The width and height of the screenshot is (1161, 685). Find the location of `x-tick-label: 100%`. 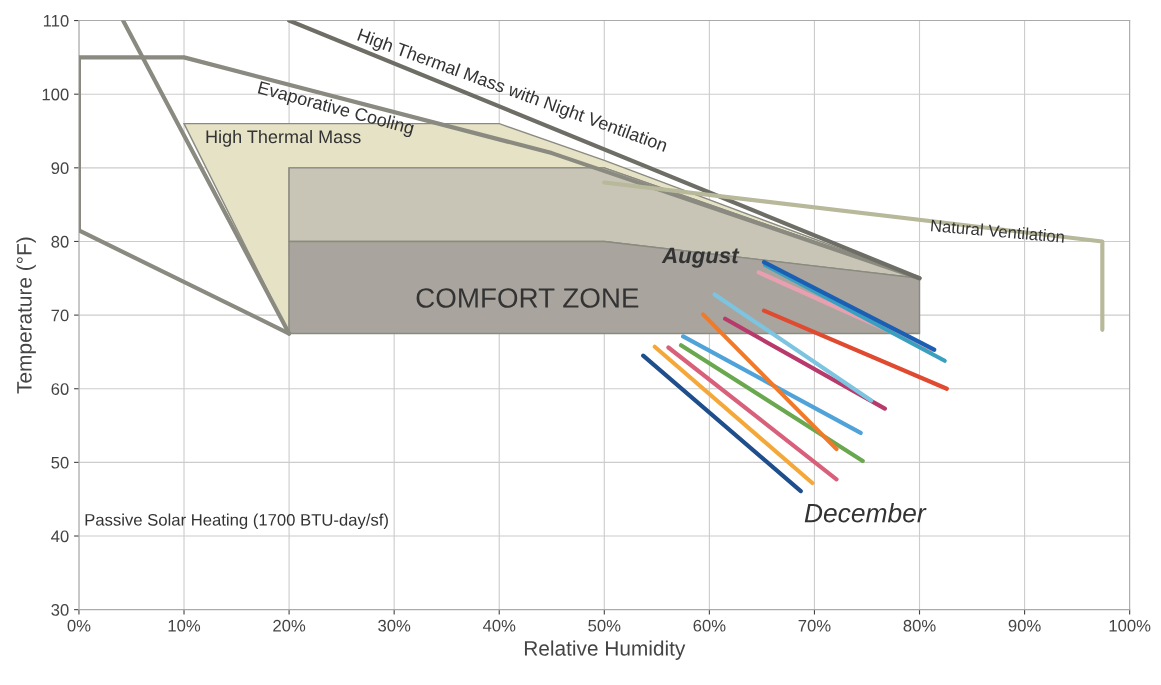

x-tick-label: 100% is located at coordinates (1130, 625).